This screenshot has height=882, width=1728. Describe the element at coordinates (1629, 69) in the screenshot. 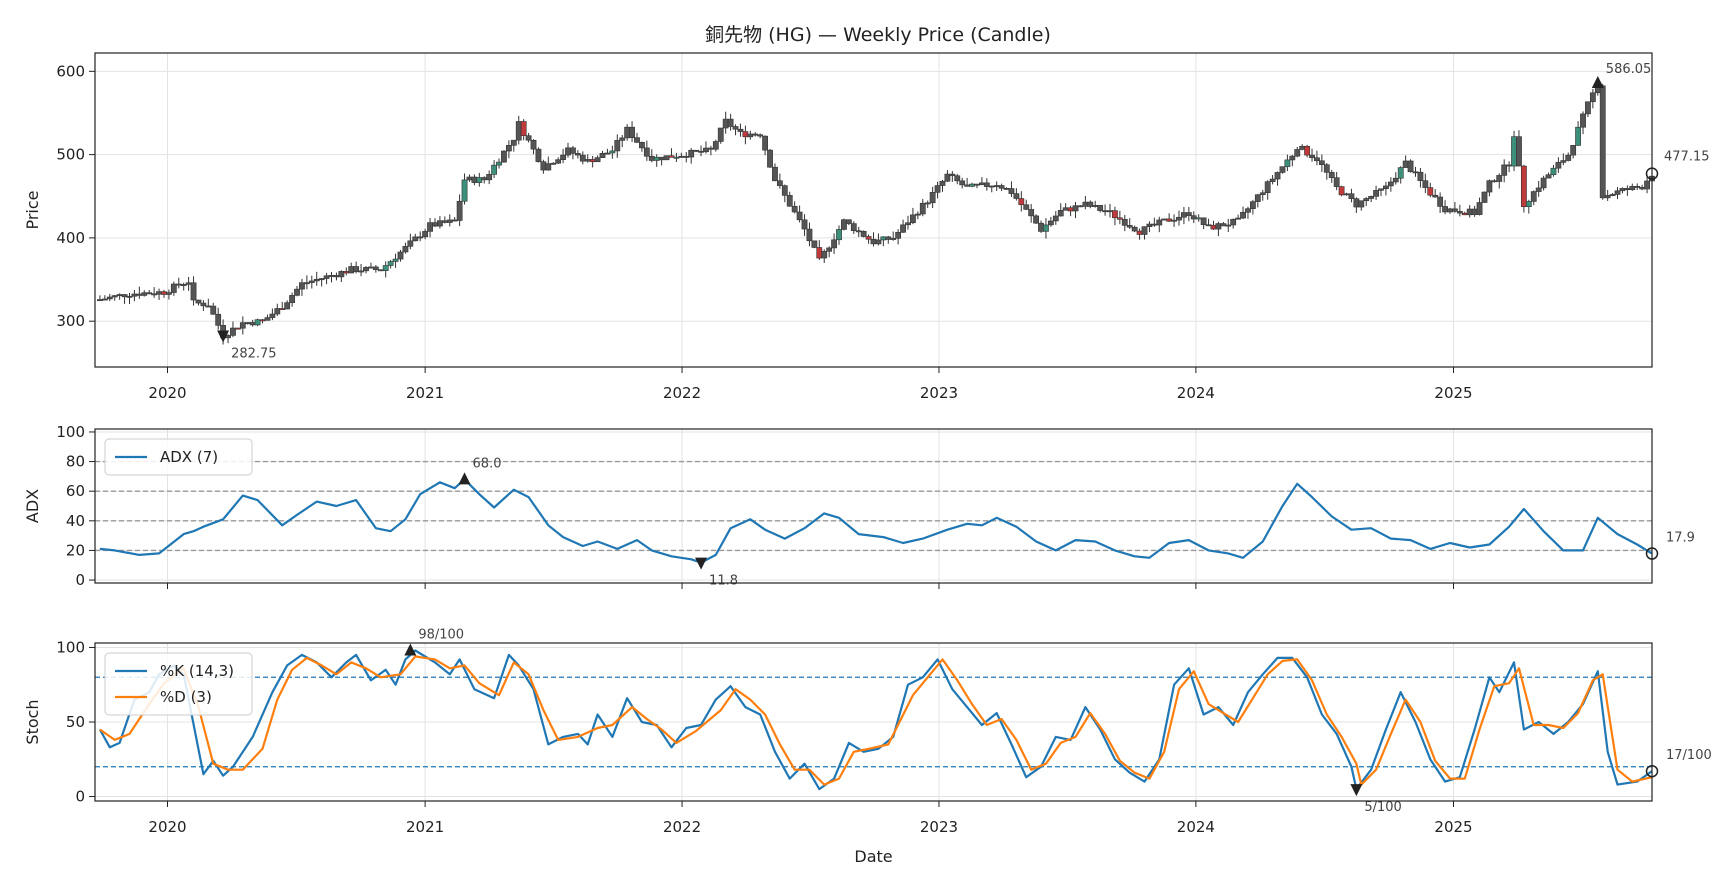

I see `annotation-label: 586.05` at that location.